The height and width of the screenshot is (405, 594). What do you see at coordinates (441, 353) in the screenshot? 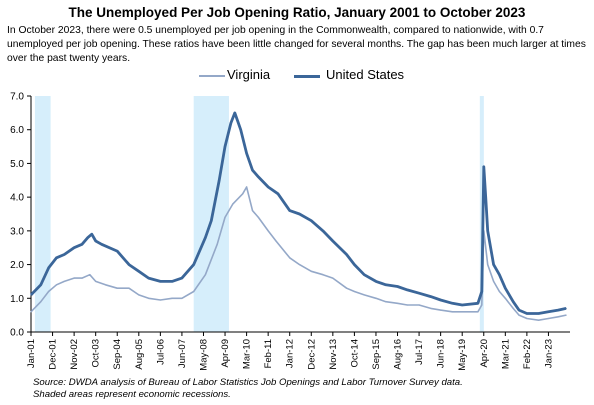
I see `x-tick-label: Jun-18` at bounding box center [441, 353].